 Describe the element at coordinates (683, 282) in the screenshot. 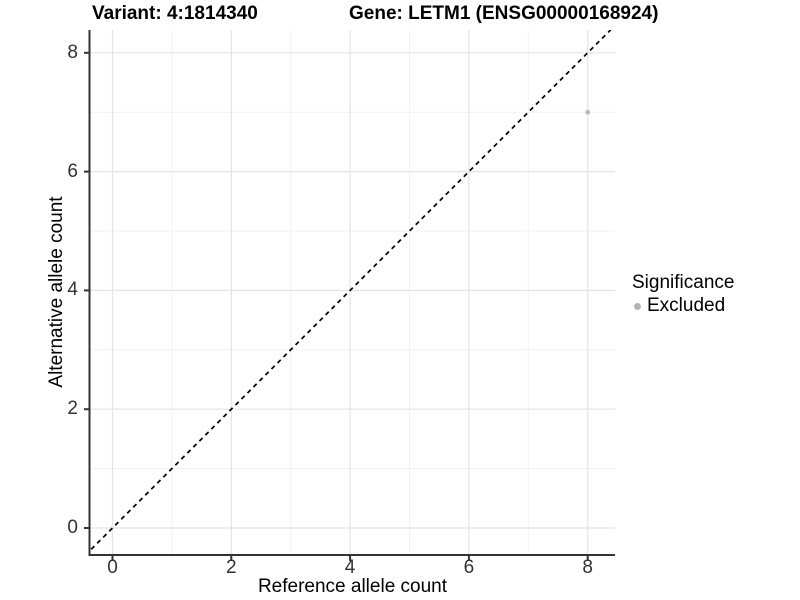

I see `legend-title: Significance` at that location.